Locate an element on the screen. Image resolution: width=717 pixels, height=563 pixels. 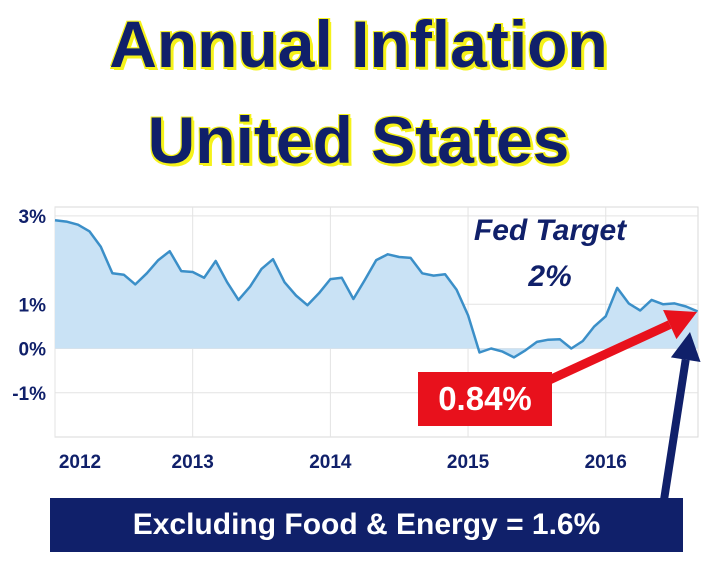
y-tick-label: -1% is located at coordinates (29, 394).